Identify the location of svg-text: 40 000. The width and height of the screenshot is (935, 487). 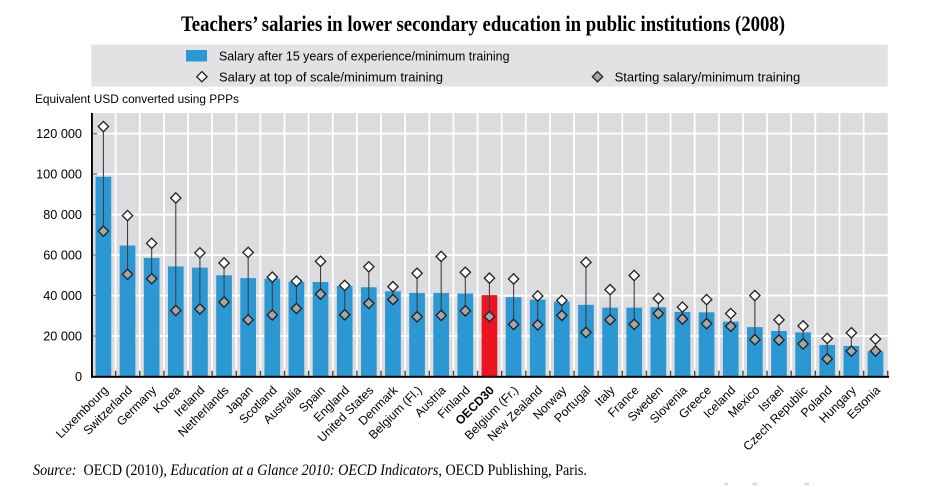
(62, 296).